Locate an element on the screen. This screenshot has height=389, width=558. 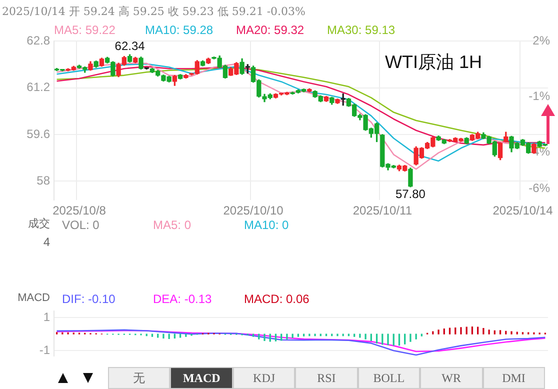
y2-tick-label: 2% is located at coordinates (541, 41).